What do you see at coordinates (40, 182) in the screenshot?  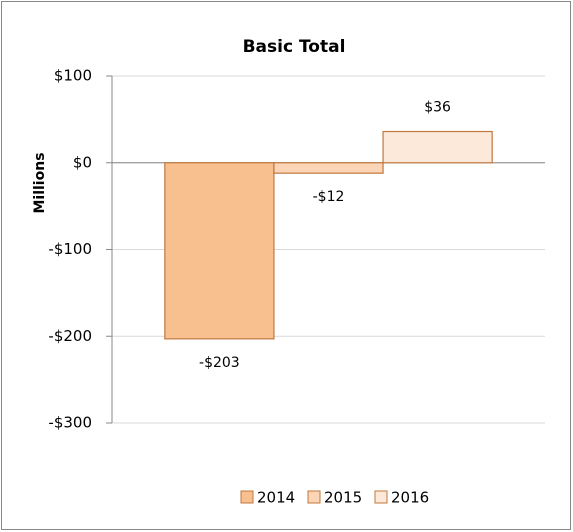 I see `y-axis-label: Millions` at bounding box center [40, 182].